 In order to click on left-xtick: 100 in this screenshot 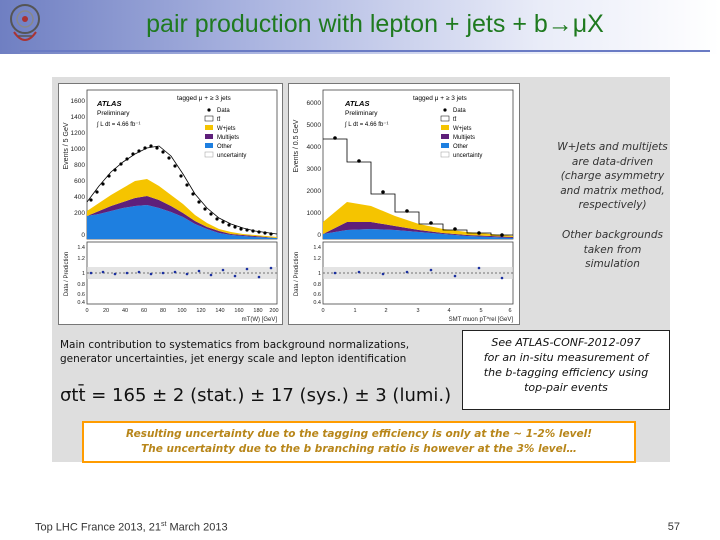, I will do `click(181, 311)`.